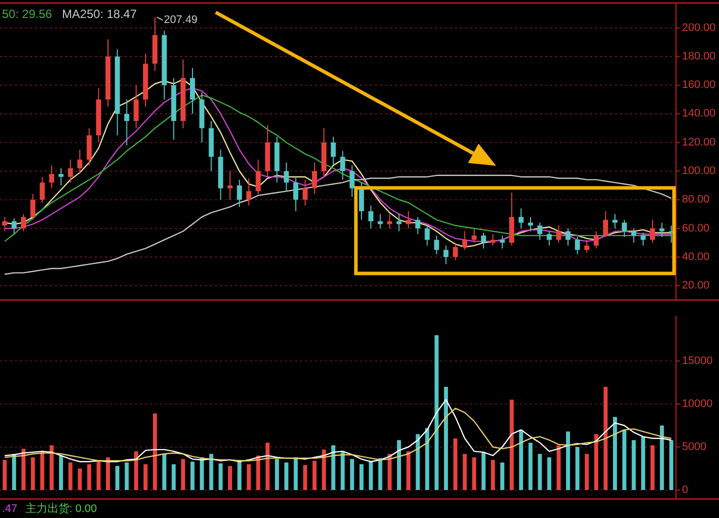 This screenshot has width=719, height=518. What do you see at coordinates (696, 256) in the screenshot?
I see `y-tick-label: 40.00` at bounding box center [696, 256].